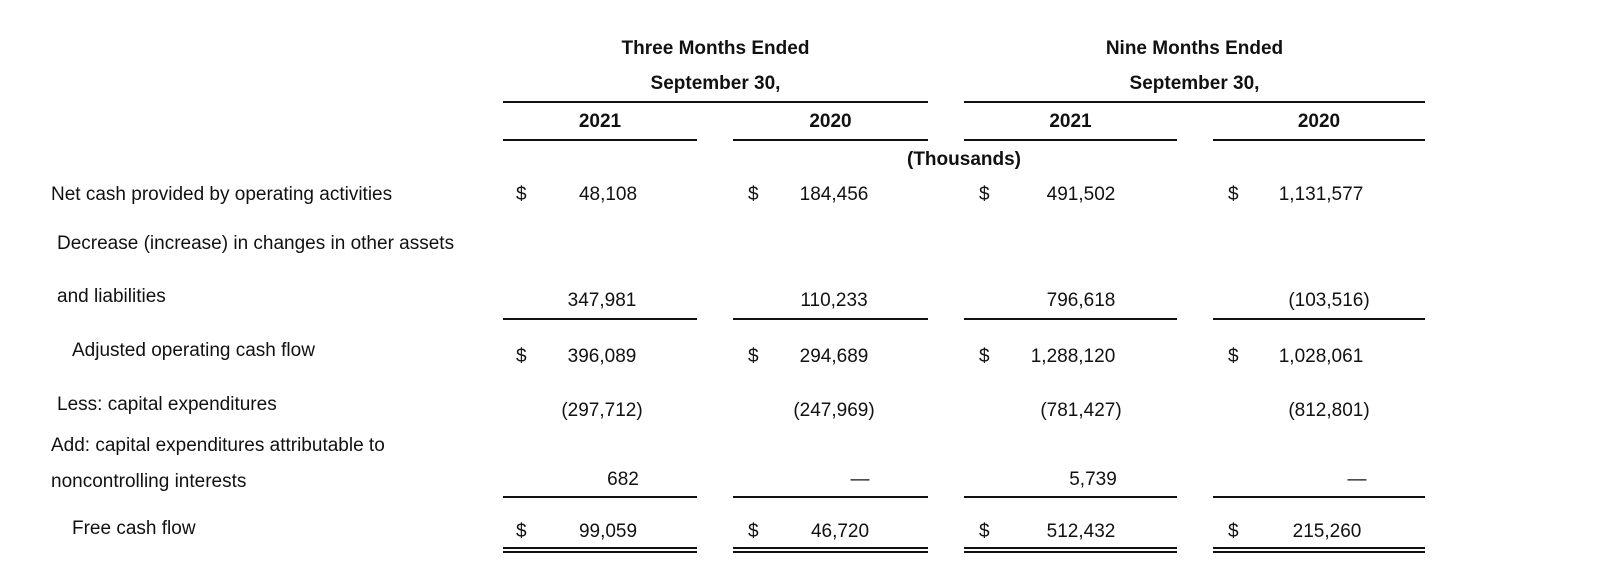  What do you see at coordinates (602, 410) in the screenshot?
I see `cell-capex-3m-2021: (297,712)` at bounding box center [602, 410].